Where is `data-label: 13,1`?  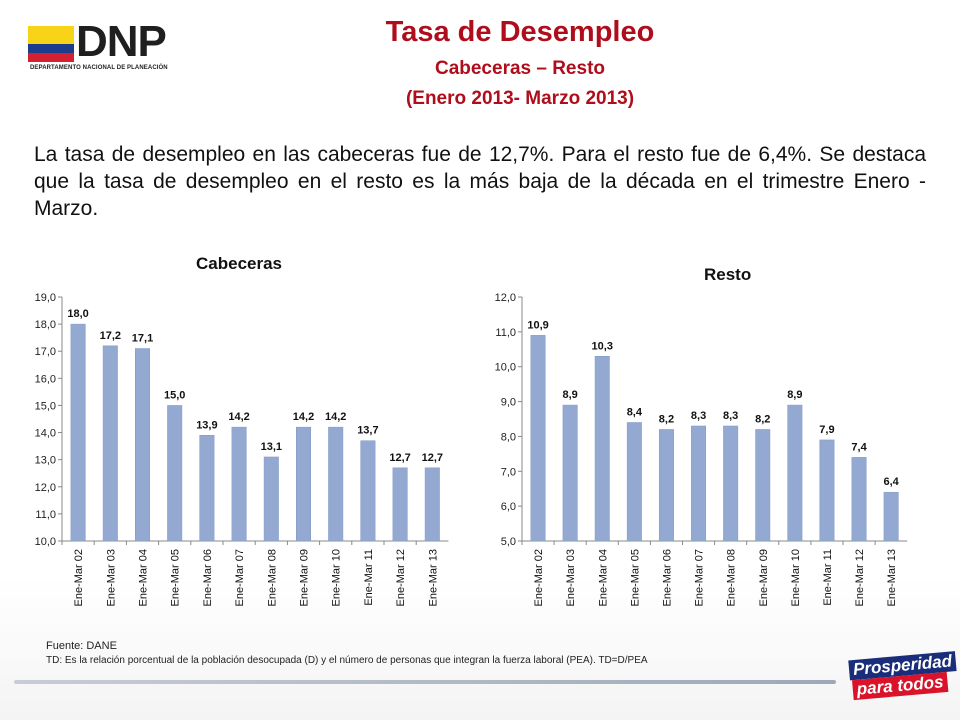
data-label: 13,1 is located at coordinates (271, 447).